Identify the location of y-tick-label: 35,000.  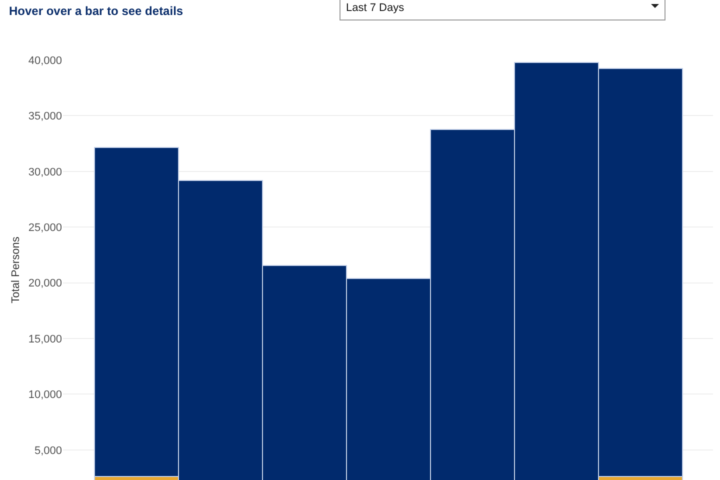
(45, 116).